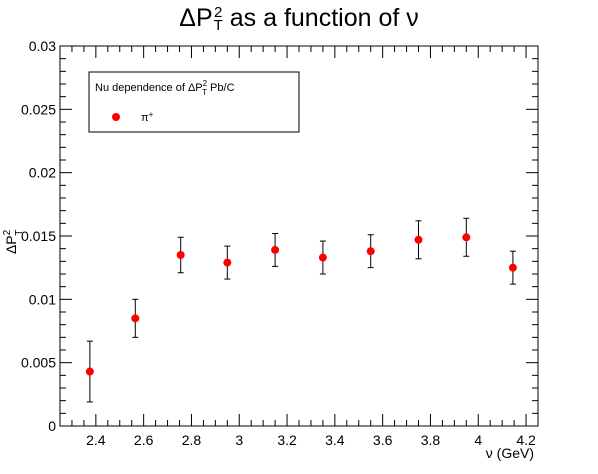  I want to click on legend-series-label: π+, so click(147, 117).